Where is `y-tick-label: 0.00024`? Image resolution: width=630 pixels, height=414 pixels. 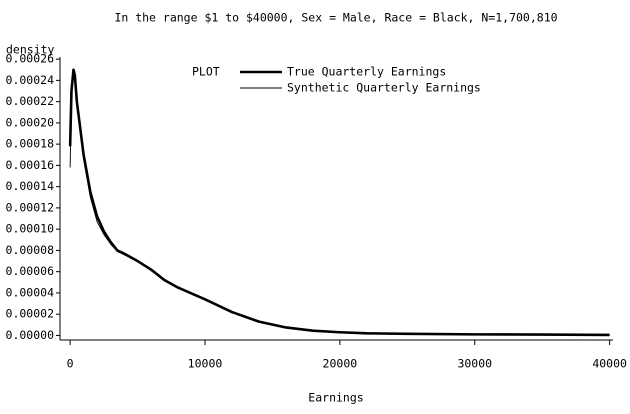 y-tick-label: 0.00024 is located at coordinates (30, 80).